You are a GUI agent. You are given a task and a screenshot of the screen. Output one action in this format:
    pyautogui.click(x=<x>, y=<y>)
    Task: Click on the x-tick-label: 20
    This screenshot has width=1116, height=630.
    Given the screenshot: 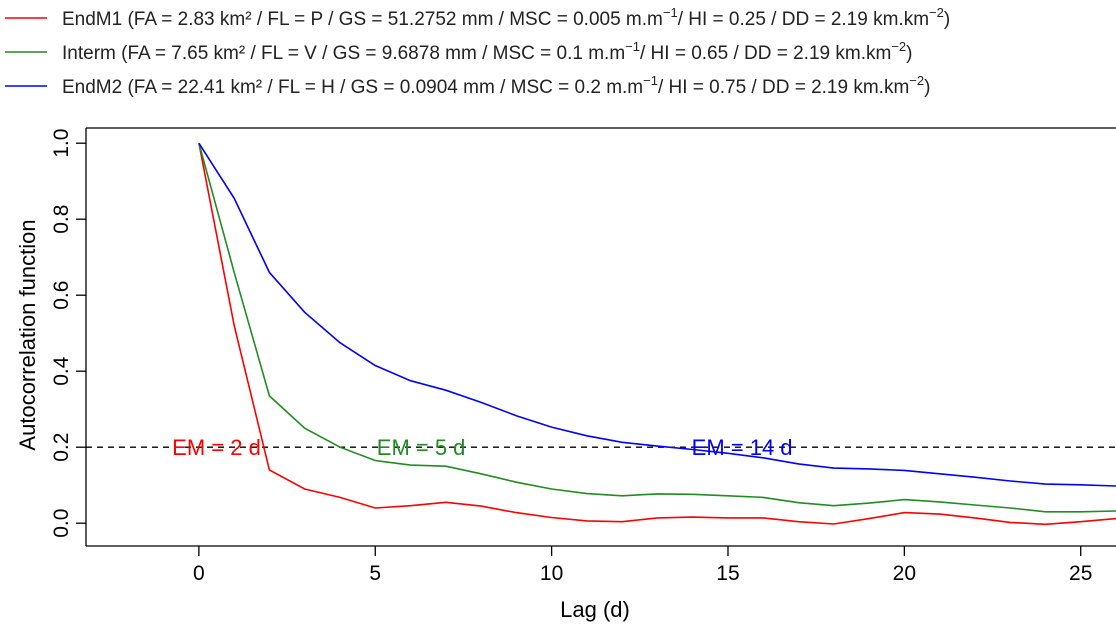 What is the action you would take?
    pyautogui.click(x=904, y=573)
    